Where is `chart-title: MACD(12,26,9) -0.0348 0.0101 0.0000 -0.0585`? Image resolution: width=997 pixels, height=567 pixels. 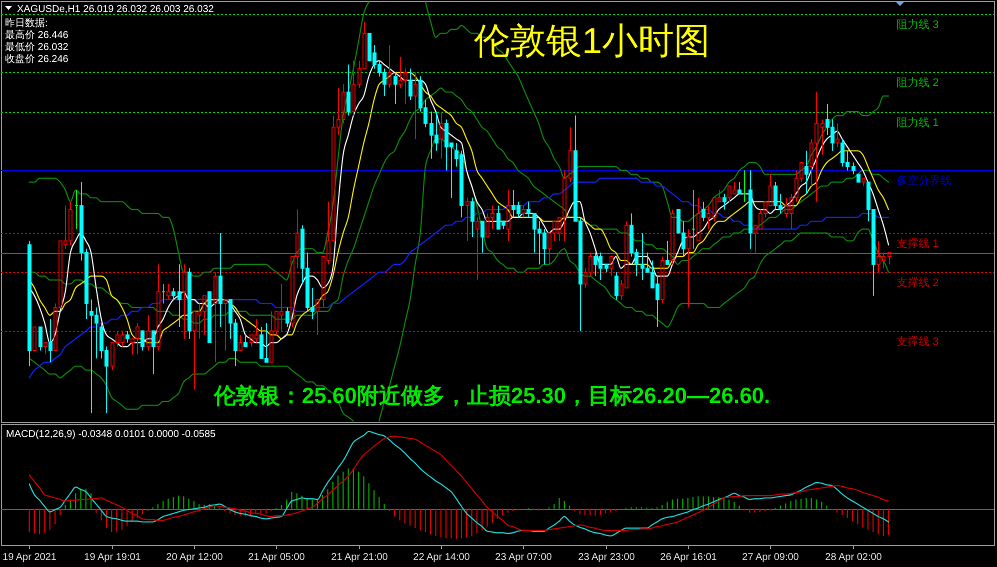 chart-title: MACD(12,26,9) -0.0348 0.0101 0.0000 -0.0585 is located at coordinates (111, 434).